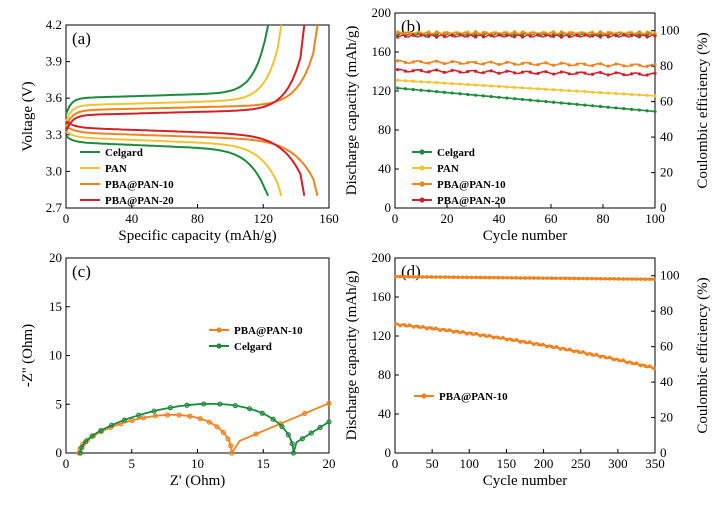 The width and height of the screenshot is (721, 506). What do you see at coordinates (59, 403) in the screenshot?
I see `y-tick-label: 5` at bounding box center [59, 403].